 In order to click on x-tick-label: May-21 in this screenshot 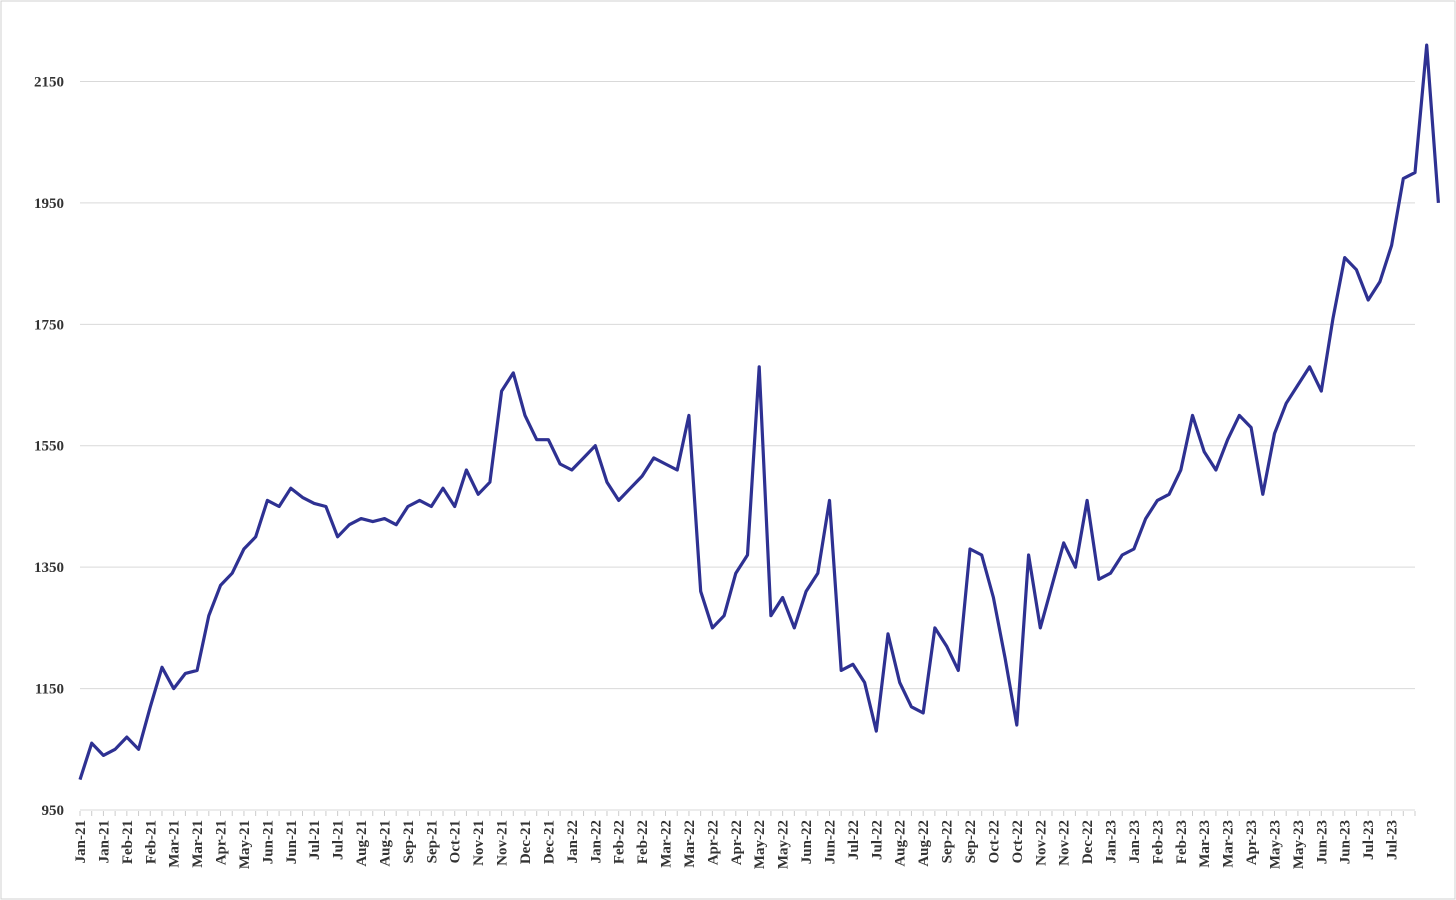, I will do `click(245, 844)`.